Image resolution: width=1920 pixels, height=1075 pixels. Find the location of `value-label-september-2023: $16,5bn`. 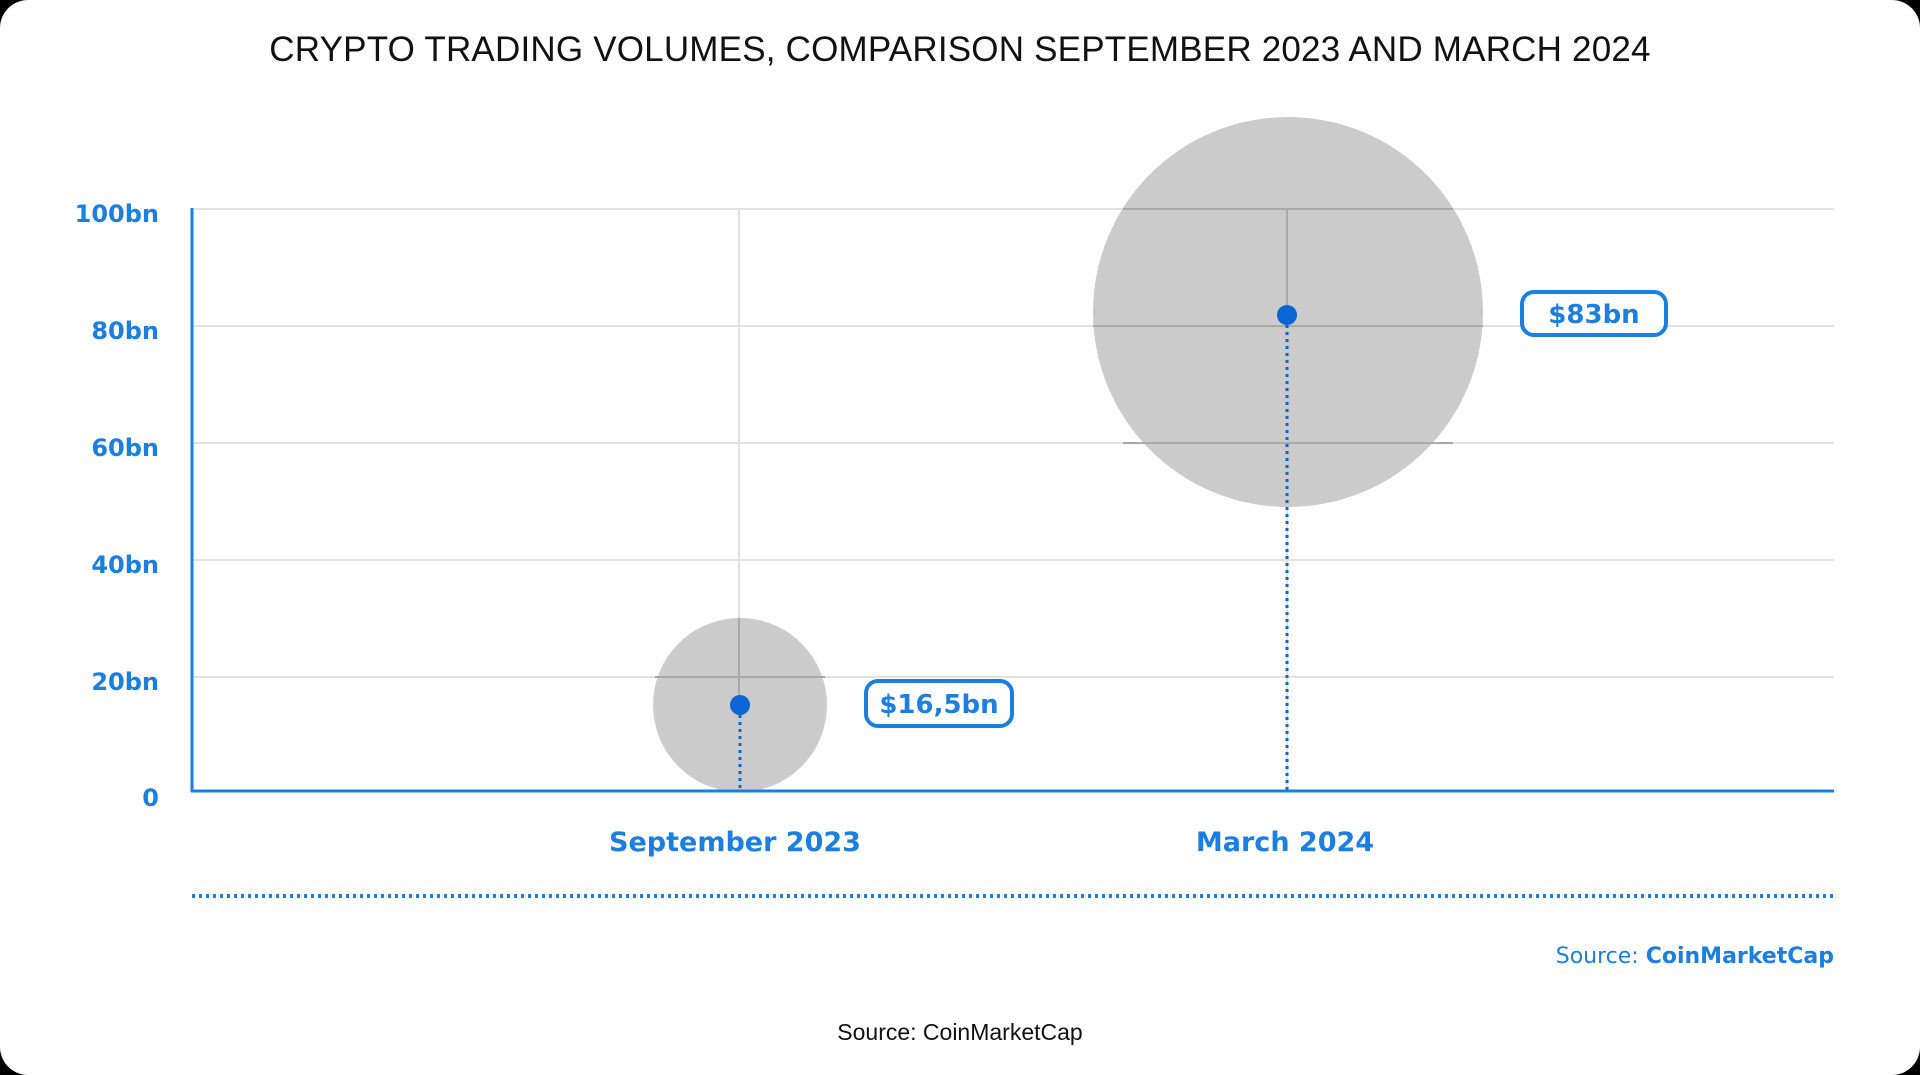

value-label-september-2023: $16,5bn is located at coordinates (939, 703).